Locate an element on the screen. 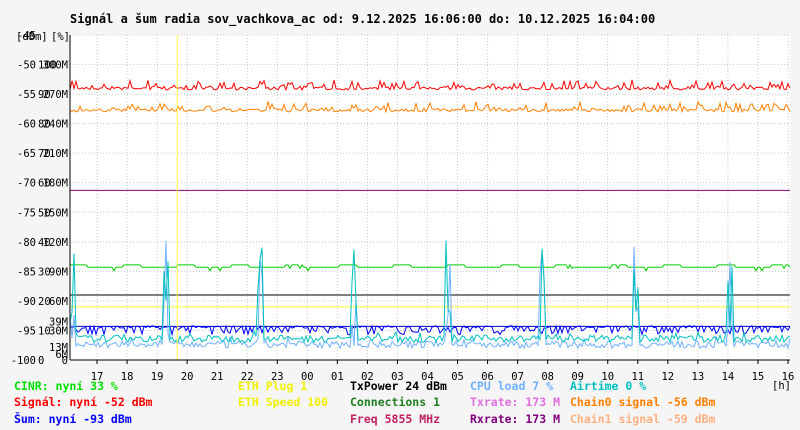 The width and height of the screenshot is (800, 430). y-tick-dbm: -50 is located at coordinates (26, 66).